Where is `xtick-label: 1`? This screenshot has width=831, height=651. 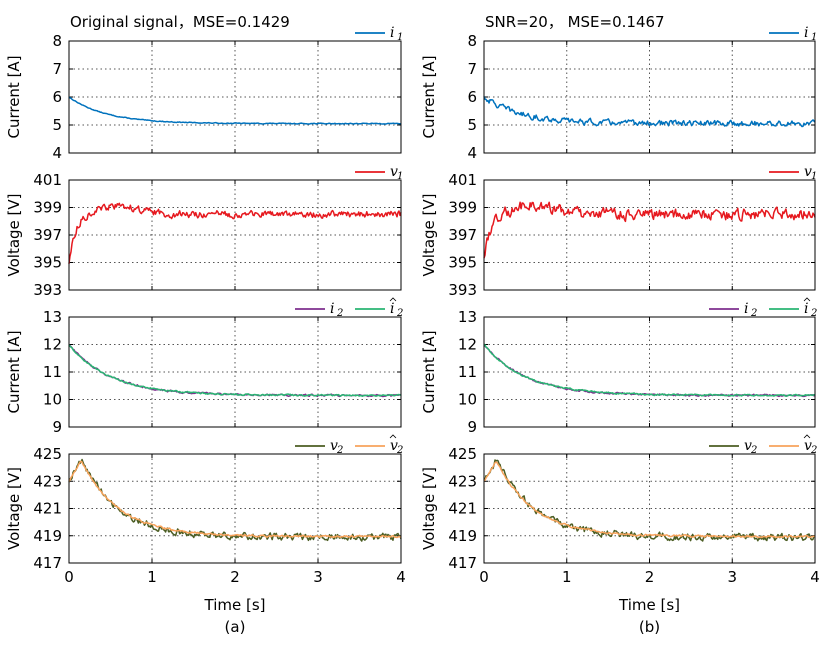
xtick-label: 1 is located at coordinates (152, 577).